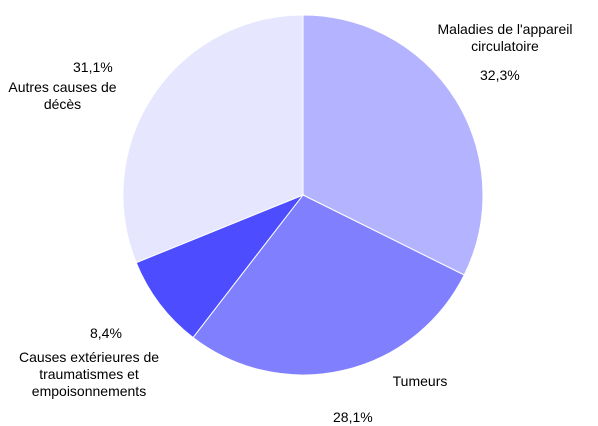  I want to click on percent-label: 32,3%, so click(500, 75).